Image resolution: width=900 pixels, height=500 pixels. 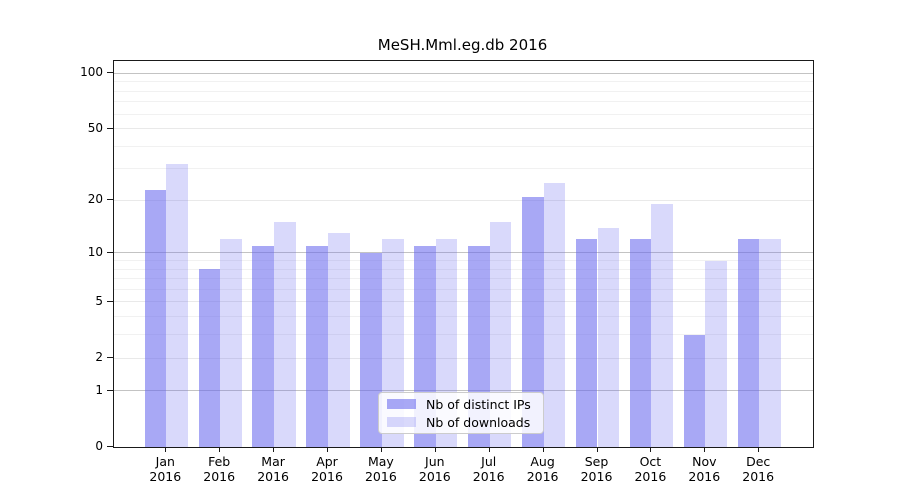 I want to click on bar-nb-of-downloads-sep-2016, so click(x=608, y=337).